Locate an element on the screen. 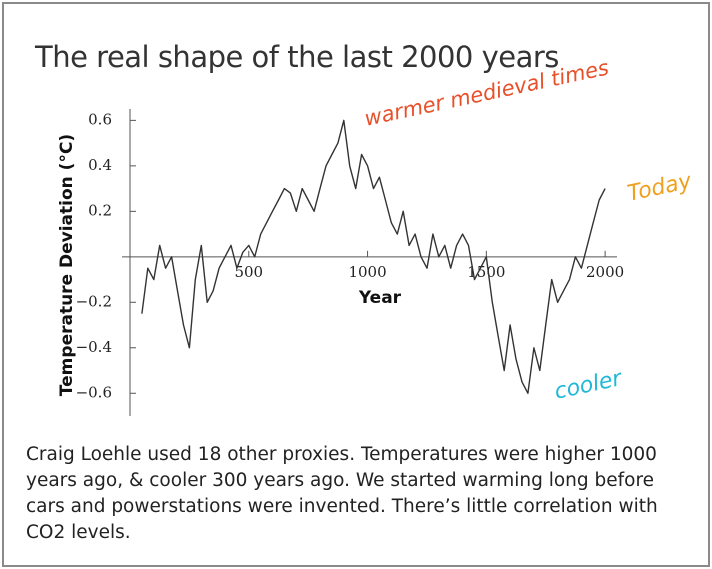  y-tick-label: −0.6 is located at coordinates (94, 392).